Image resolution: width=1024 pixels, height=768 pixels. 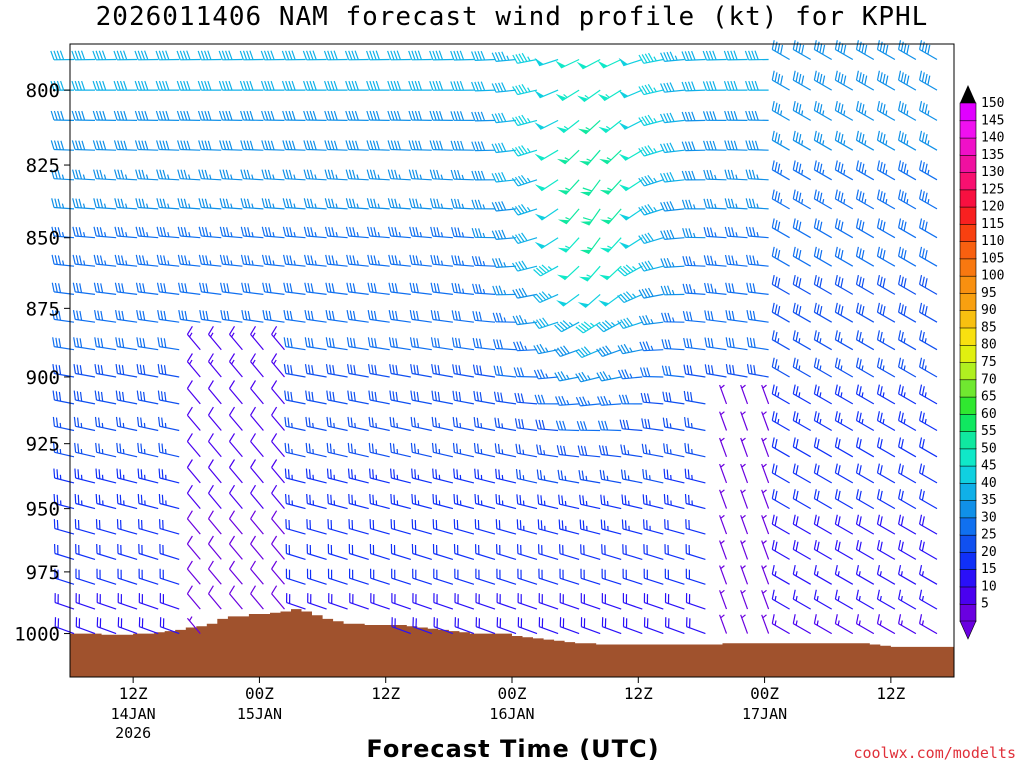 I want to click on colorbar-label: 55, so click(x=989, y=431).